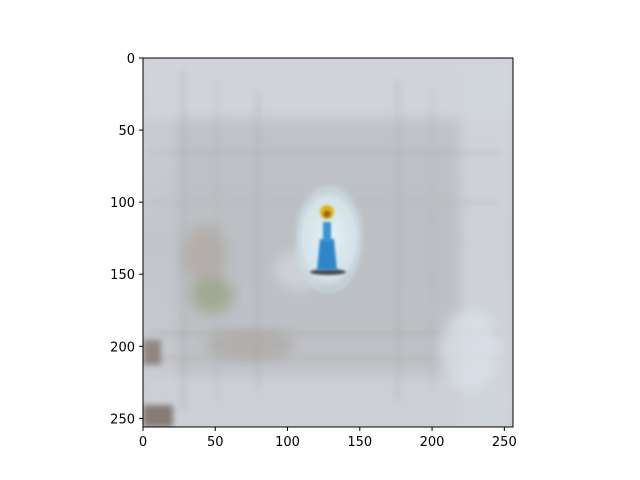 The width and height of the screenshot is (640, 480). Describe the element at coordinates (287, 442) in the screenshot. I see `x-tick-label: 100` at that location.